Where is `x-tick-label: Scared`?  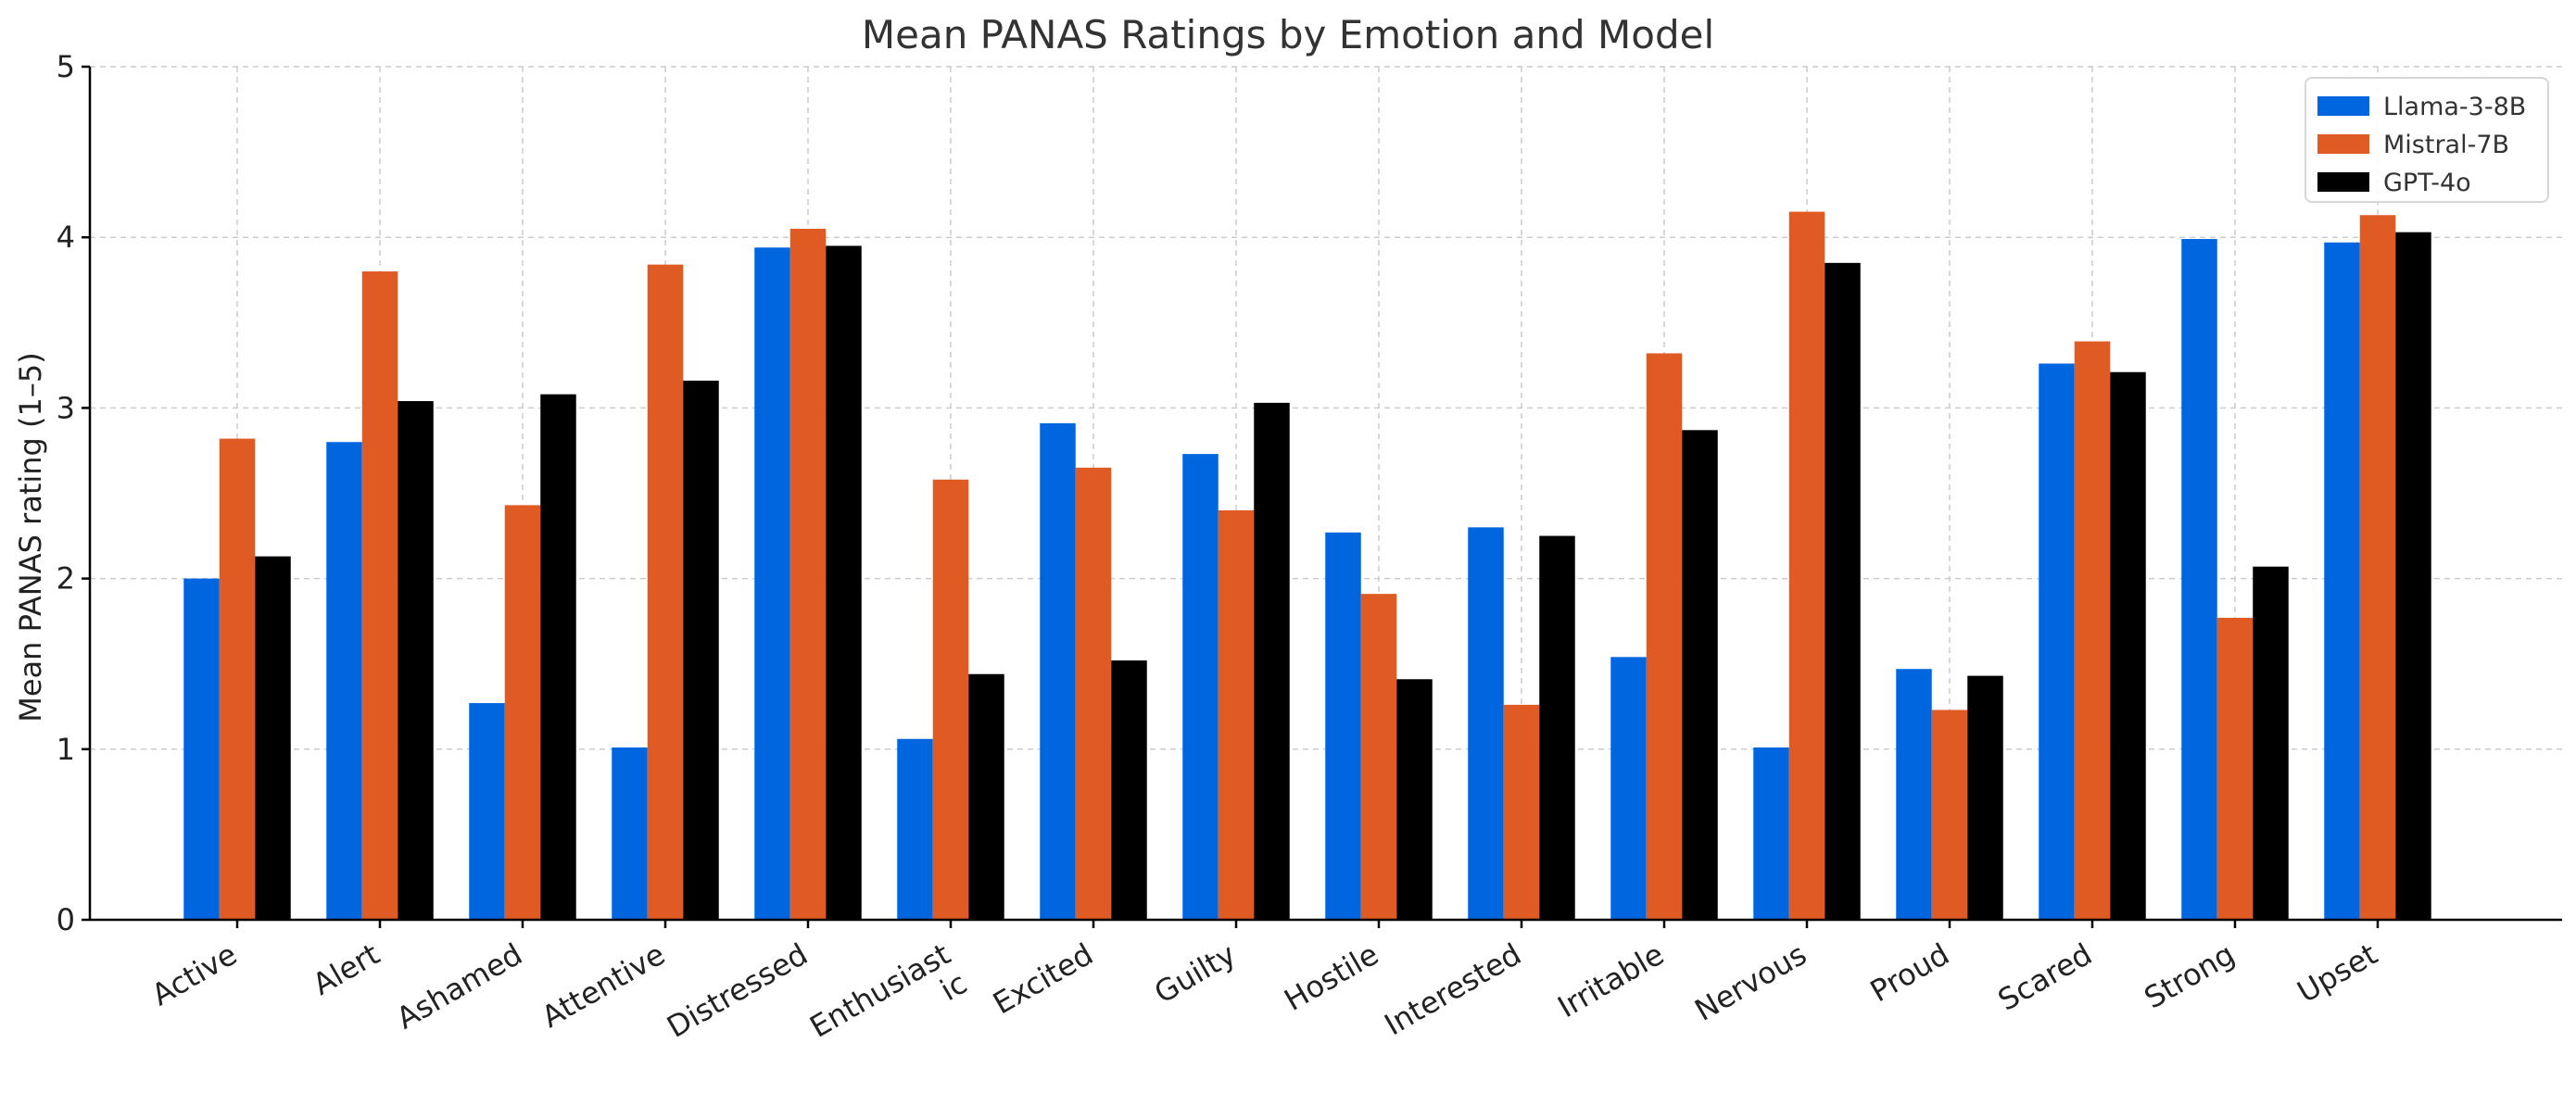
x-tick-label: Scared is located at coordinates (2045, 977).